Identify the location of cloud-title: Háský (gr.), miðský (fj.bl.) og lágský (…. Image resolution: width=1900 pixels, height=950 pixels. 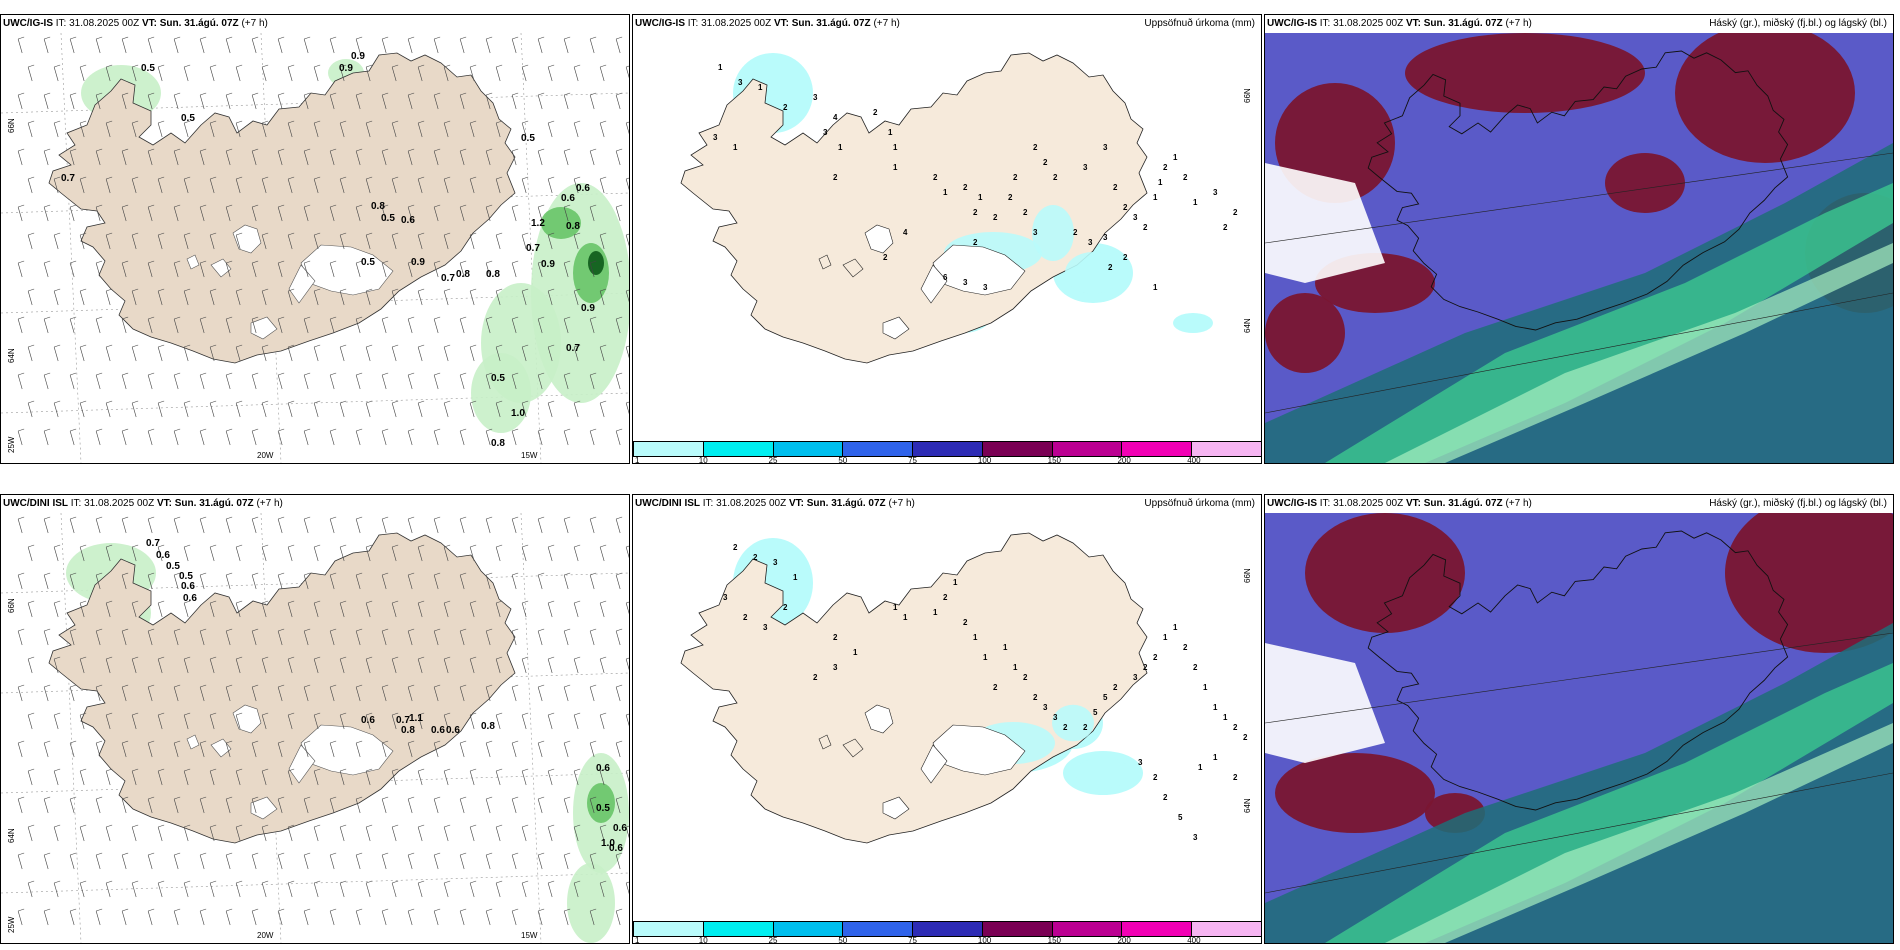
(1798, 23).